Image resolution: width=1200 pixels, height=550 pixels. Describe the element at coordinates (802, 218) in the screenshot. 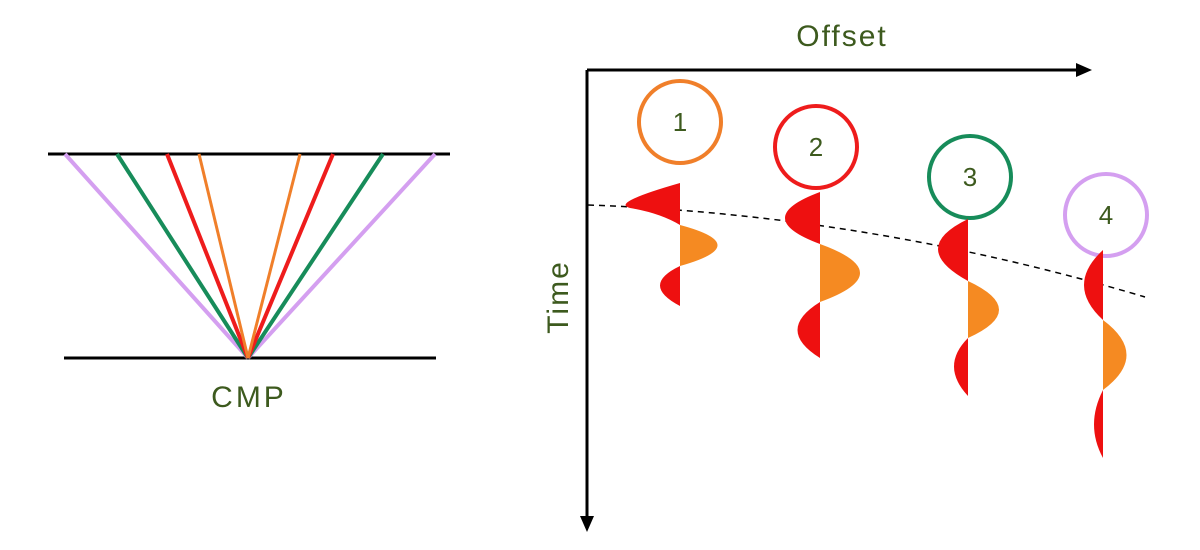

I see `wavelet-2-negative-lobe` at that location.